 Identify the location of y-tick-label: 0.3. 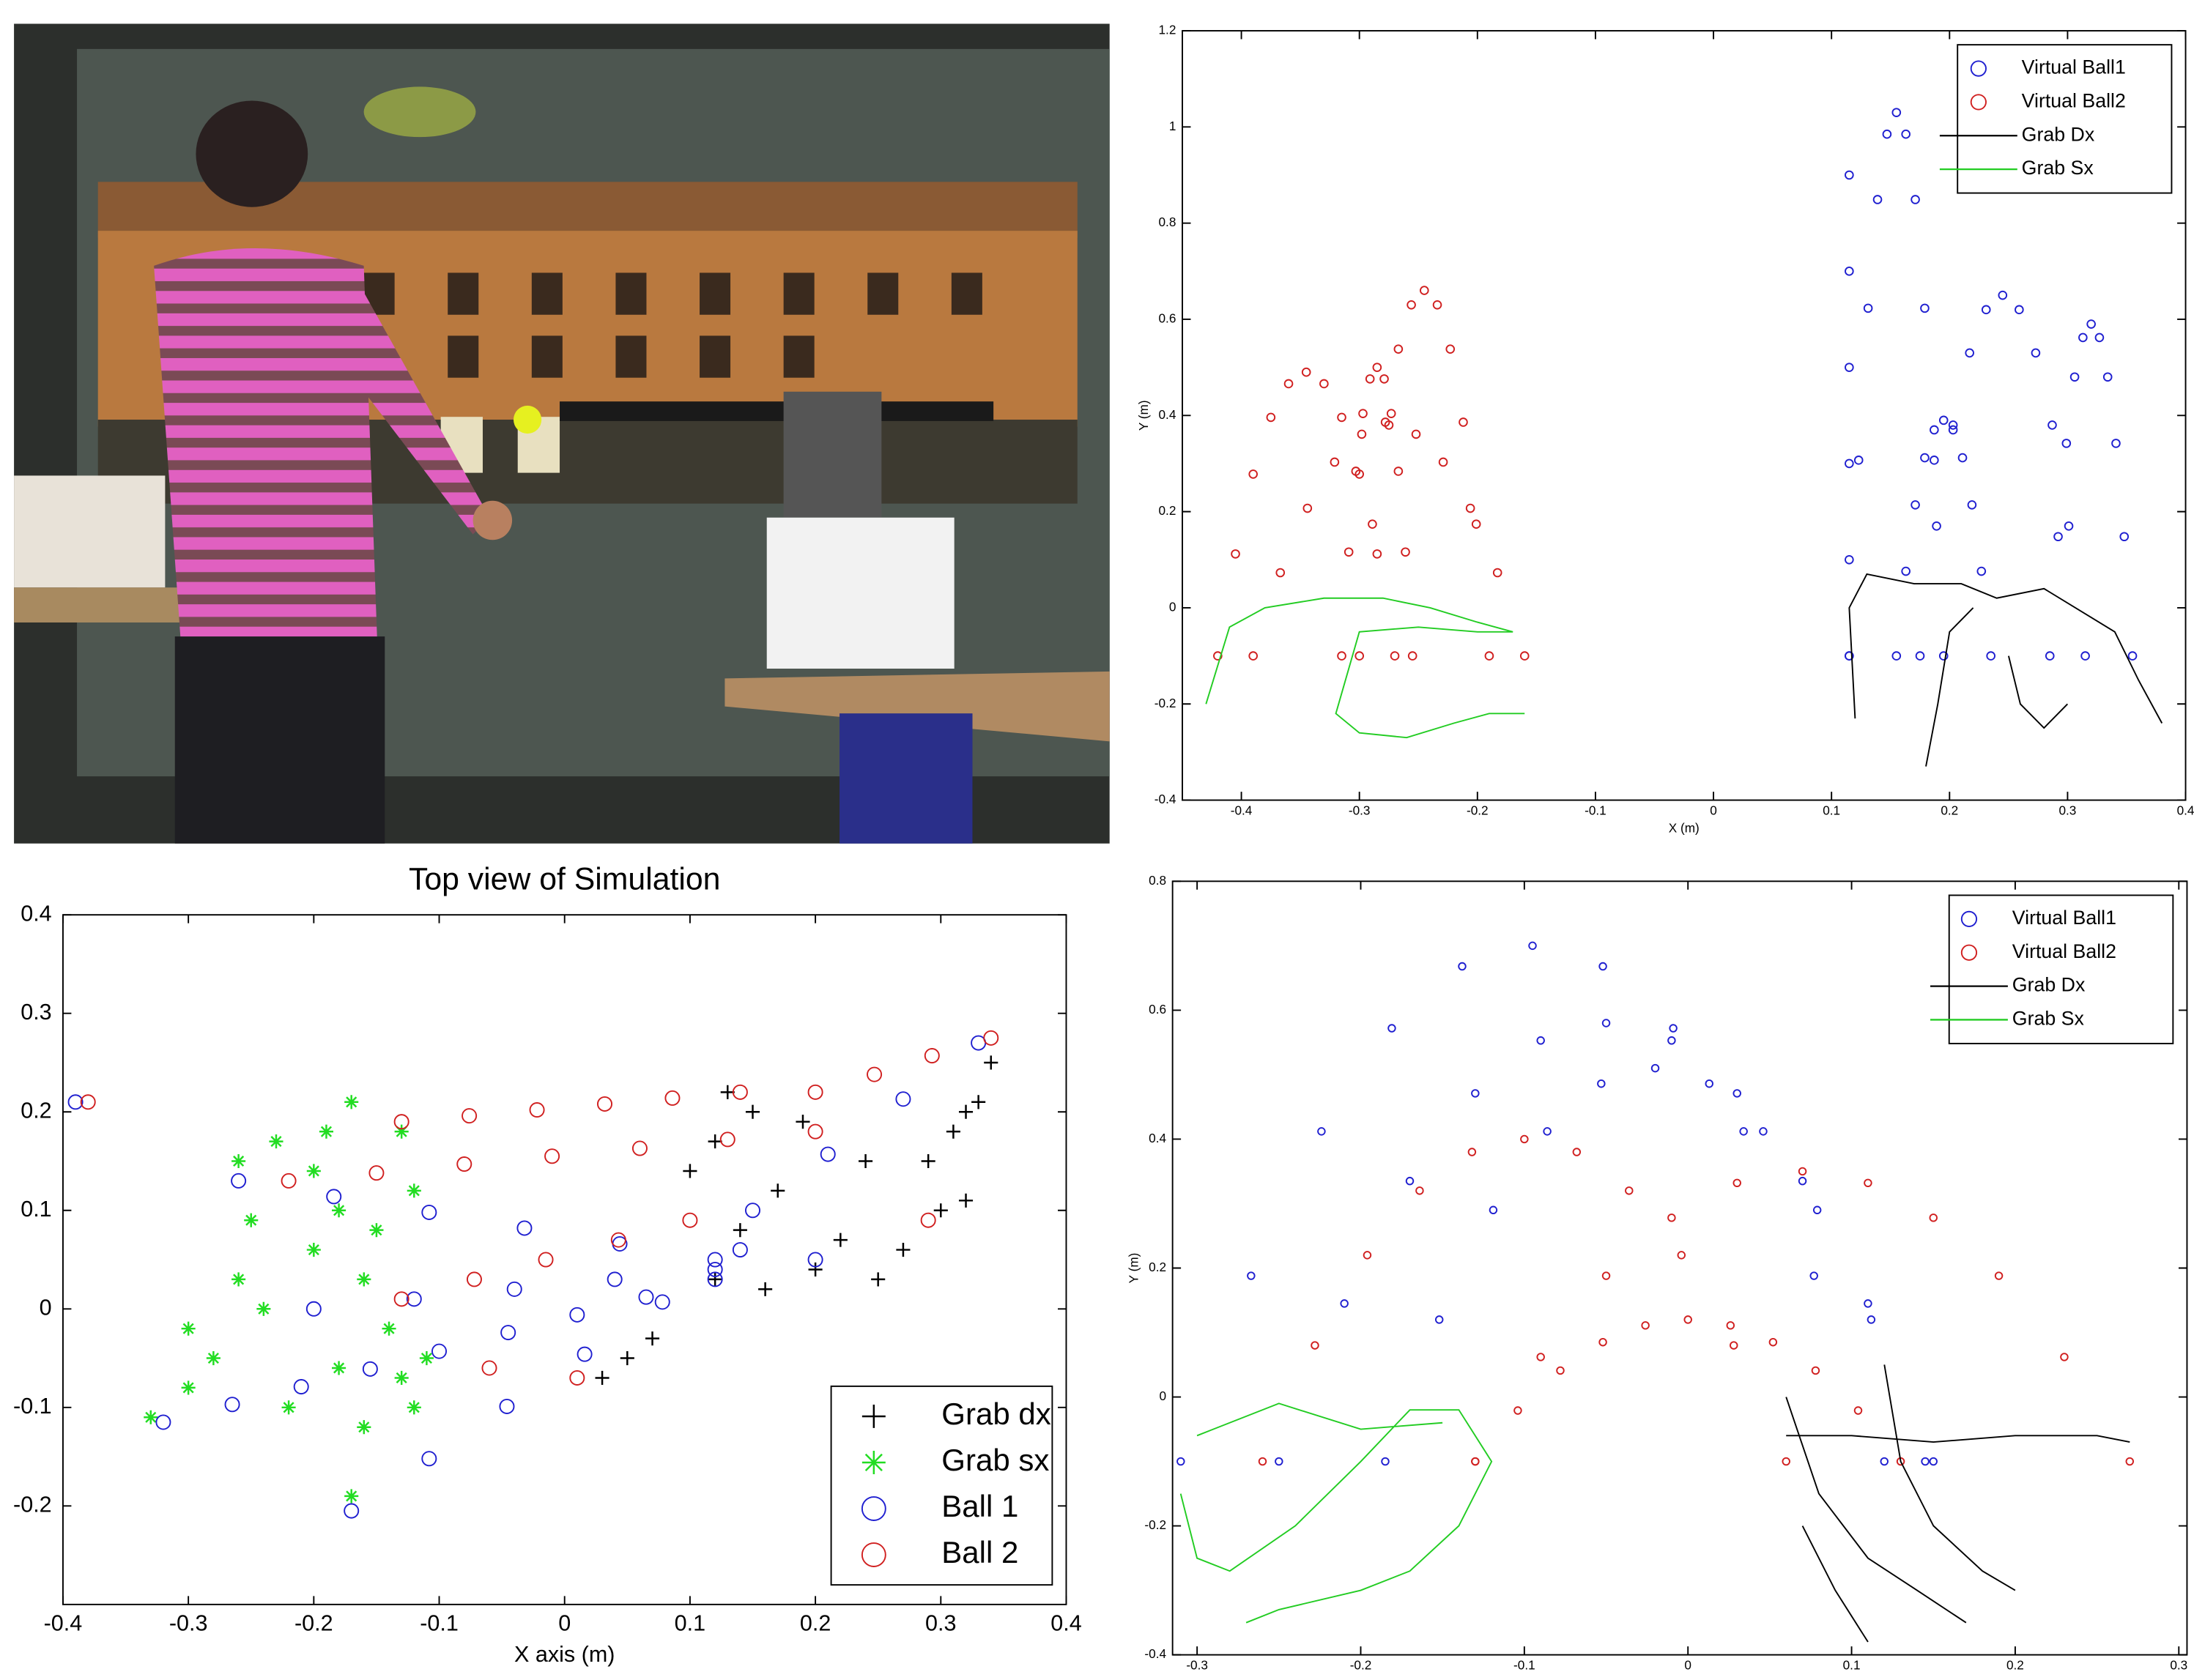
(36, 1012).